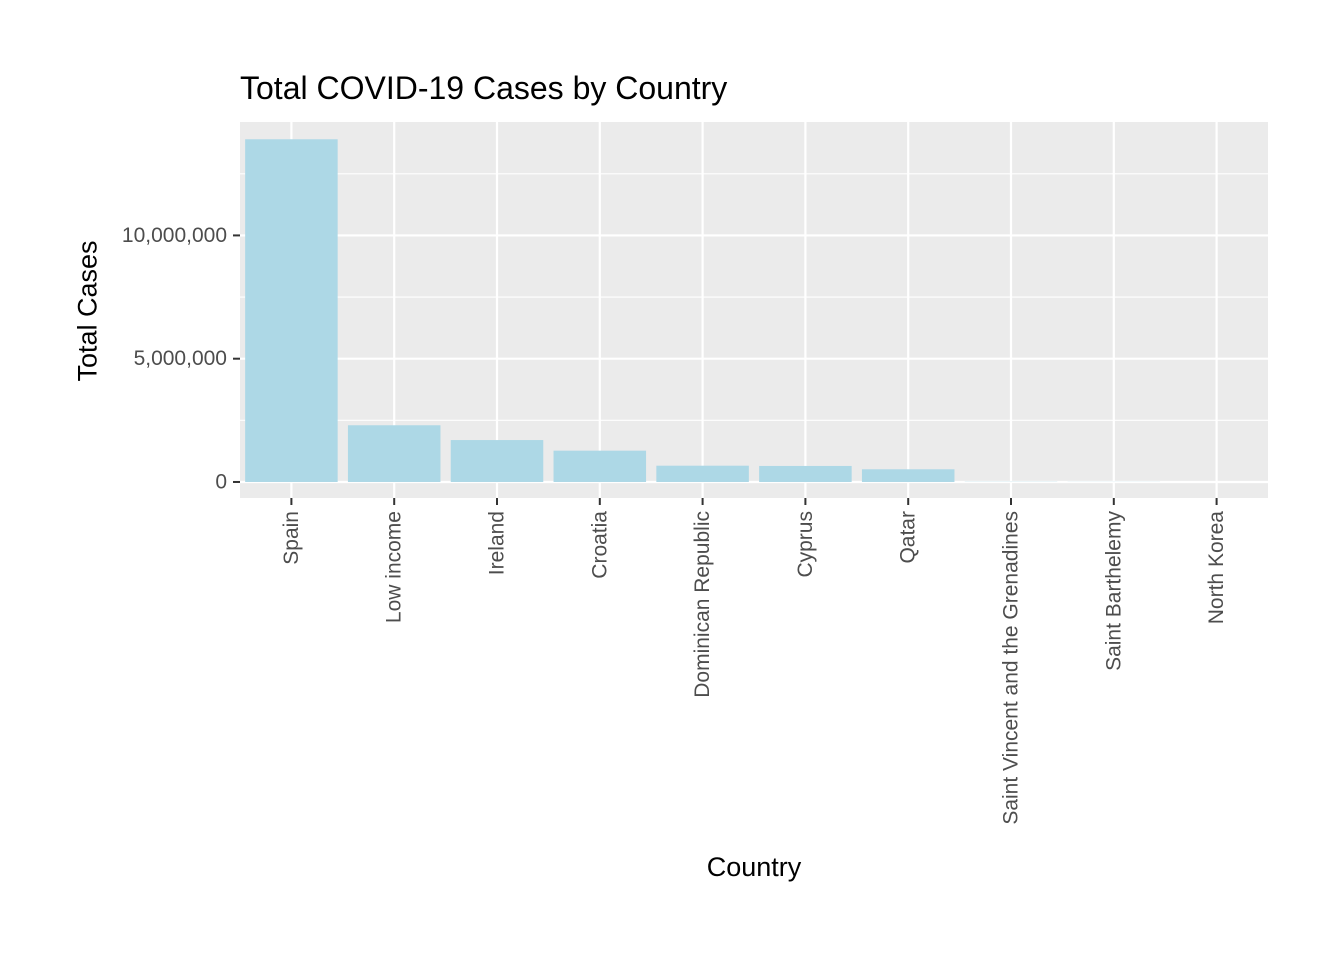  What do you see at coordinates (599, 545) in the screenshot?
I see `x-tick-label: Croatia` at bounding box center [599, 545].